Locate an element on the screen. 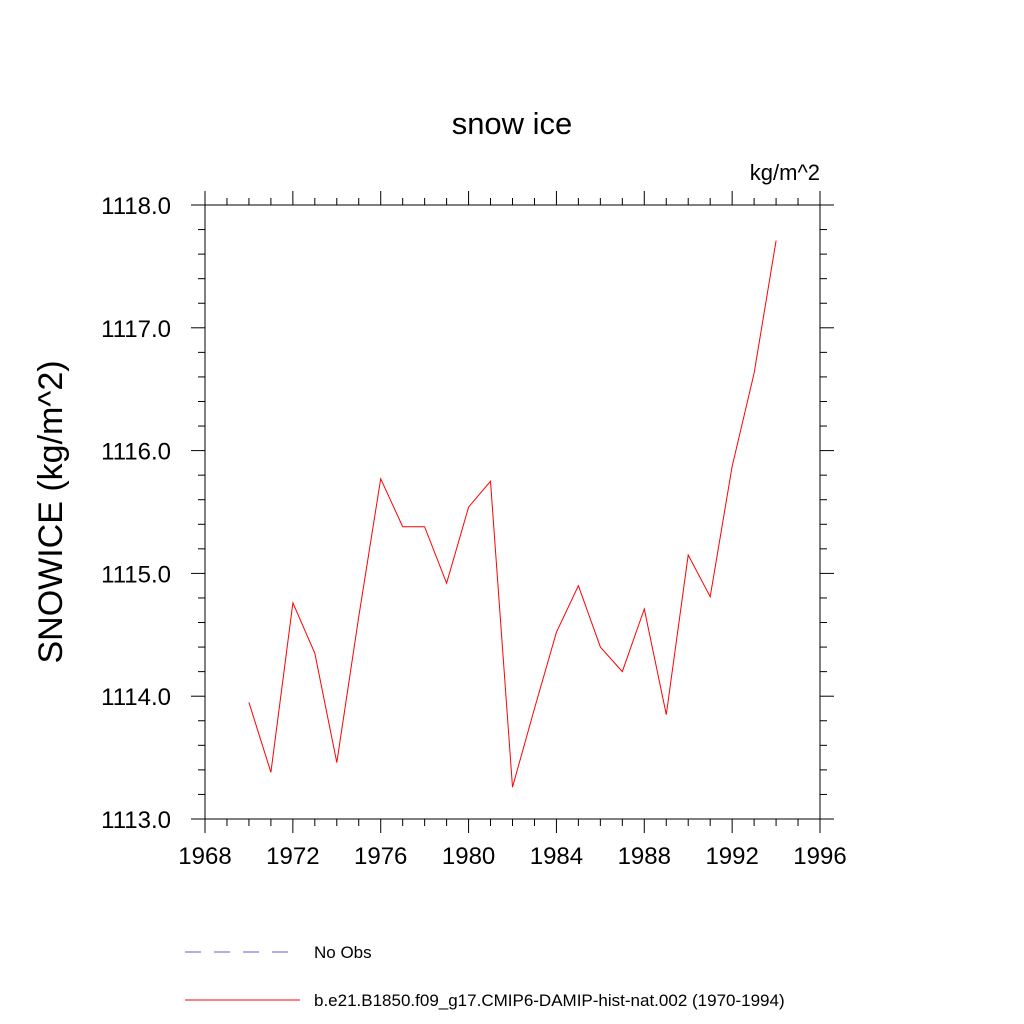 This screenshot has height=1024, width=1024. x-tick-label: 1972 is located at coordinates (292, 856).